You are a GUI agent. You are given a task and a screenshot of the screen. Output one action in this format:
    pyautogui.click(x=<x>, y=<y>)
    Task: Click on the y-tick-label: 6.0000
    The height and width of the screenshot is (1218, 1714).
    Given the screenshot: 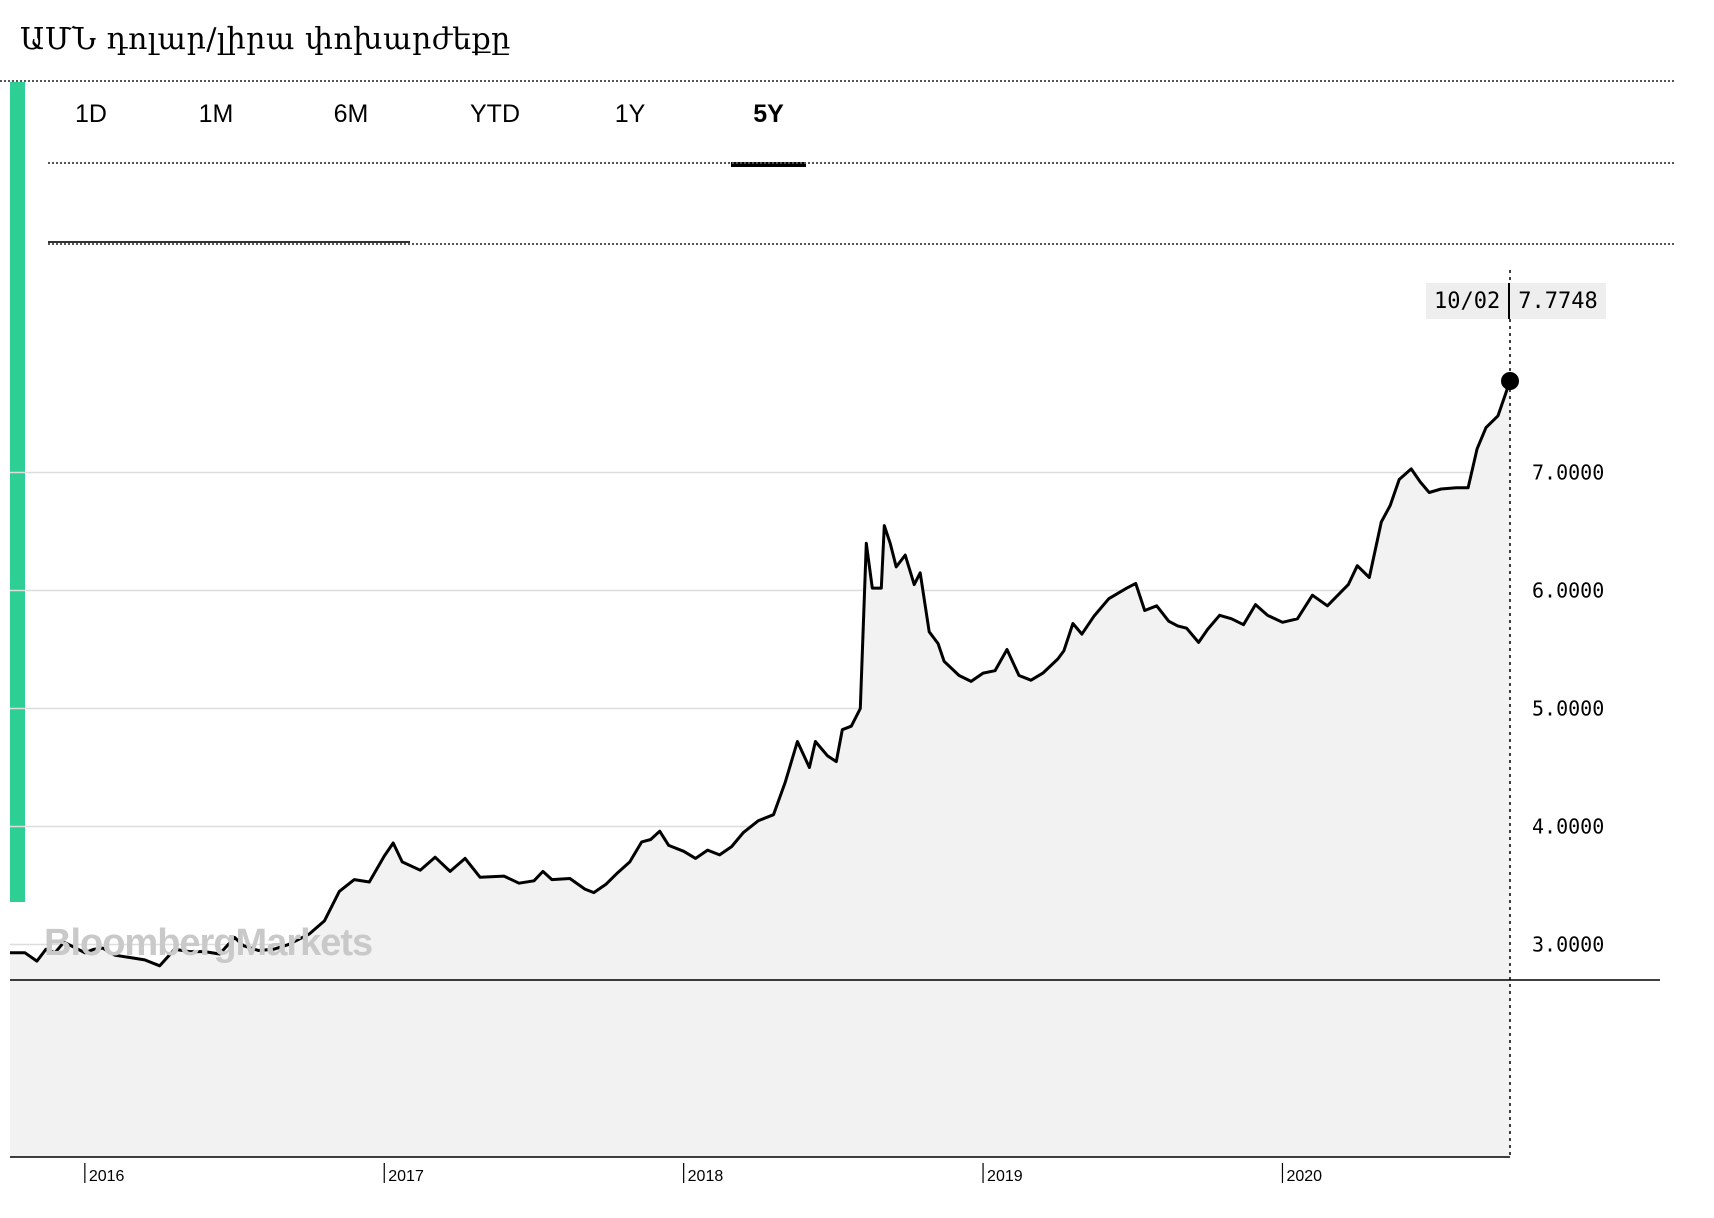 What is the action you would take?
    pyautogui.click(x=1568, y=590)
    